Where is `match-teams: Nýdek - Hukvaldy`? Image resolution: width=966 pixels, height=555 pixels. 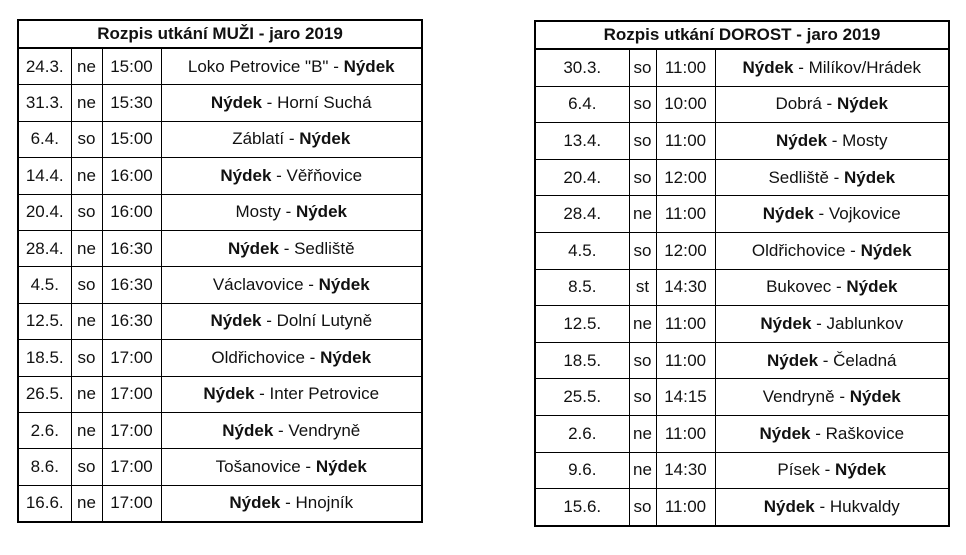 match-teams: Nýdek - Hukvaldy is located at coordinates (832, 507).